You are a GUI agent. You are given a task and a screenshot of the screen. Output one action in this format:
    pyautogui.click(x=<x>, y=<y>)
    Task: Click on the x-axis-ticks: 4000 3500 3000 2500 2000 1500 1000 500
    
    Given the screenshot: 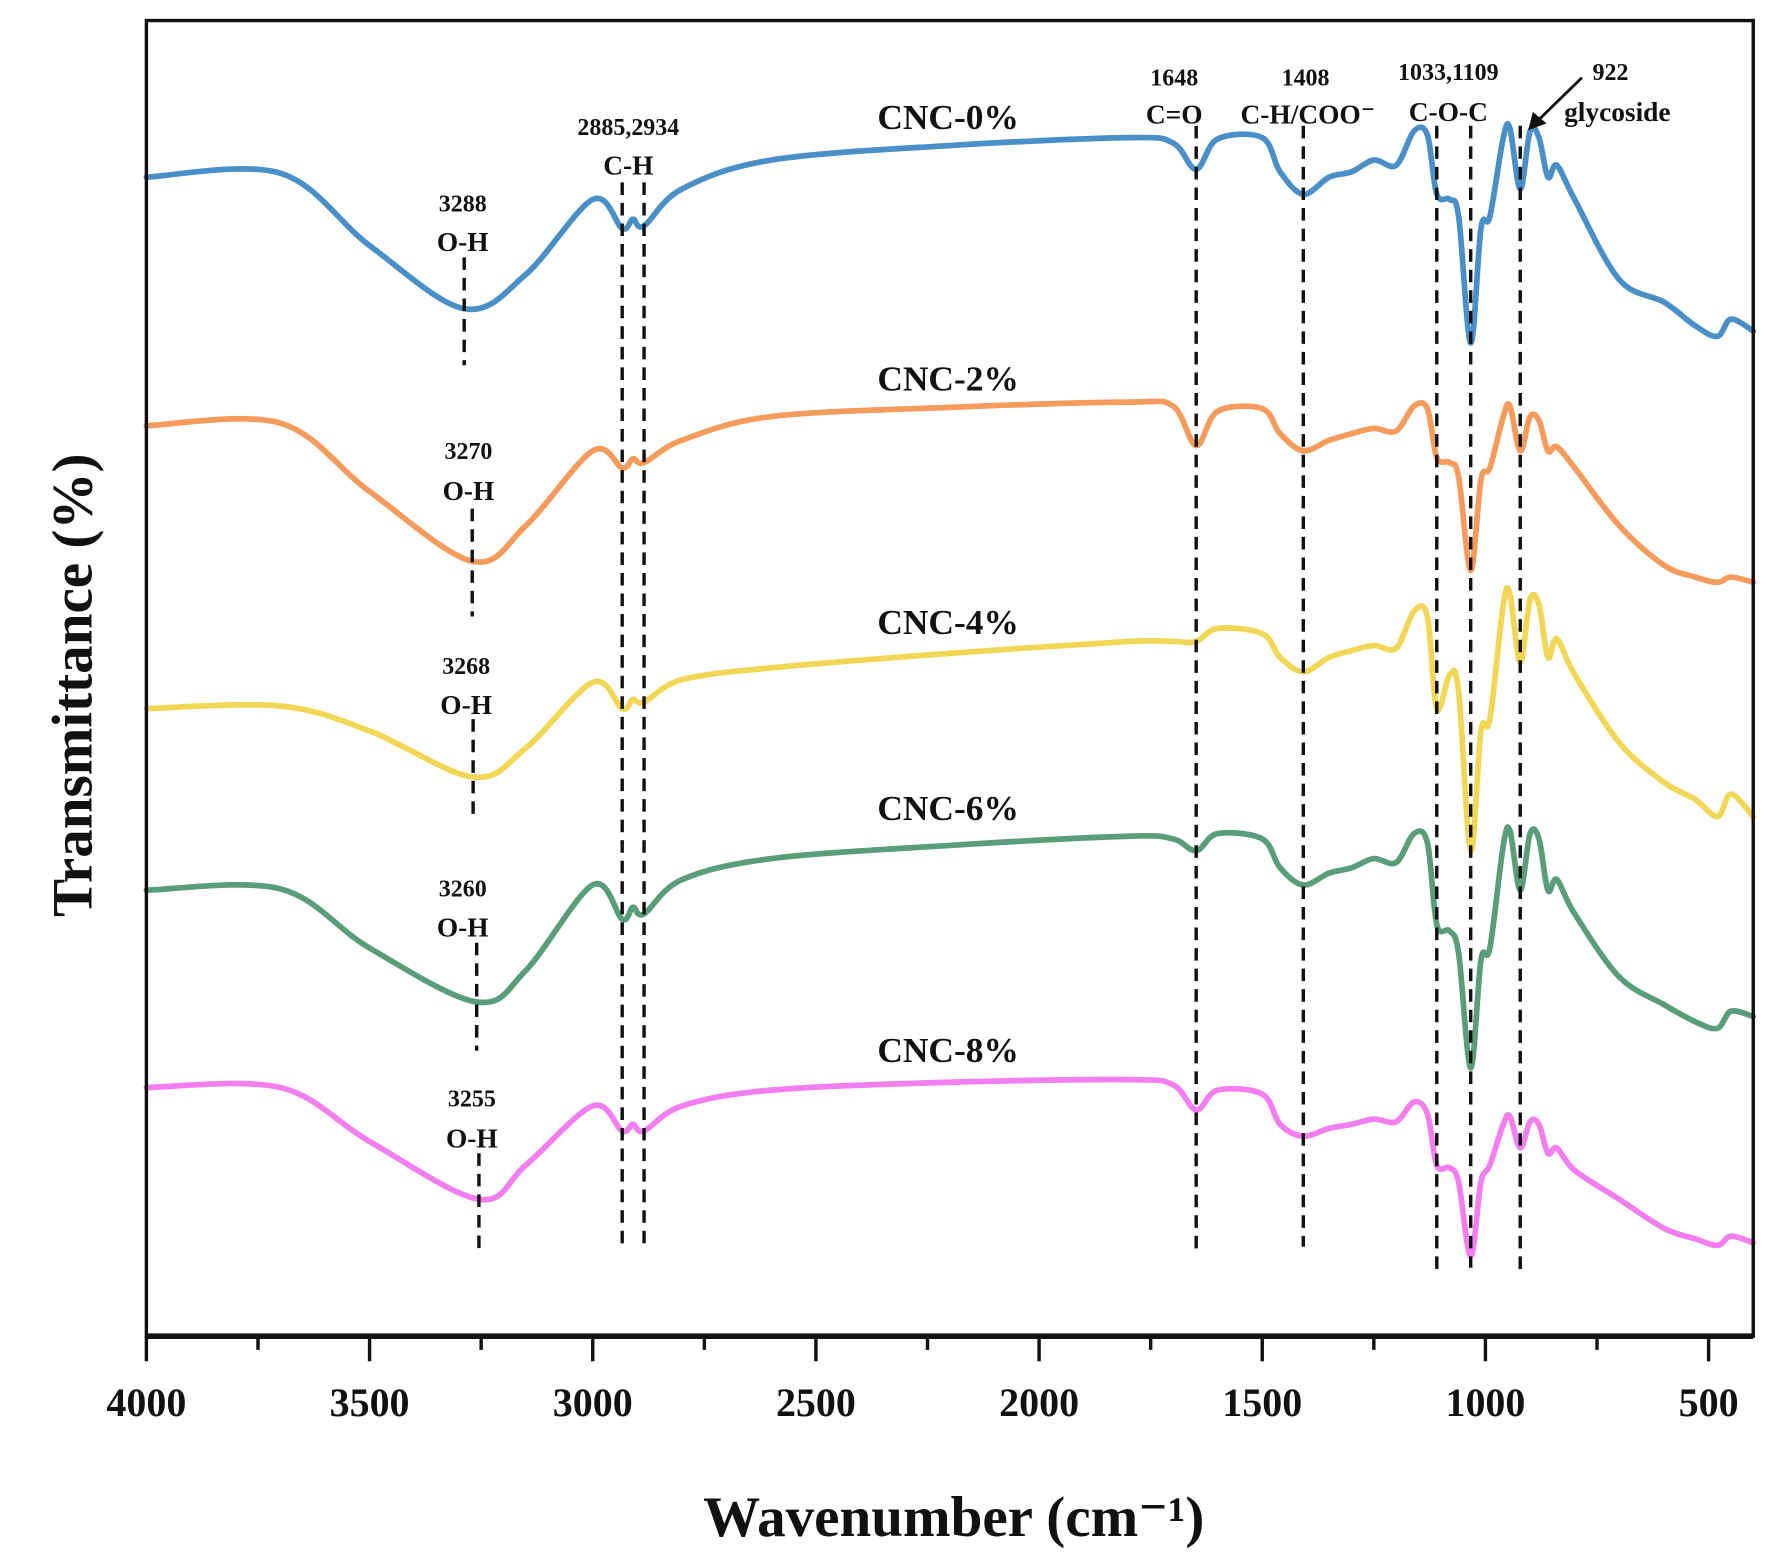 What is the action you would take?
    pyautogui.click(x=922, y=1380)
    